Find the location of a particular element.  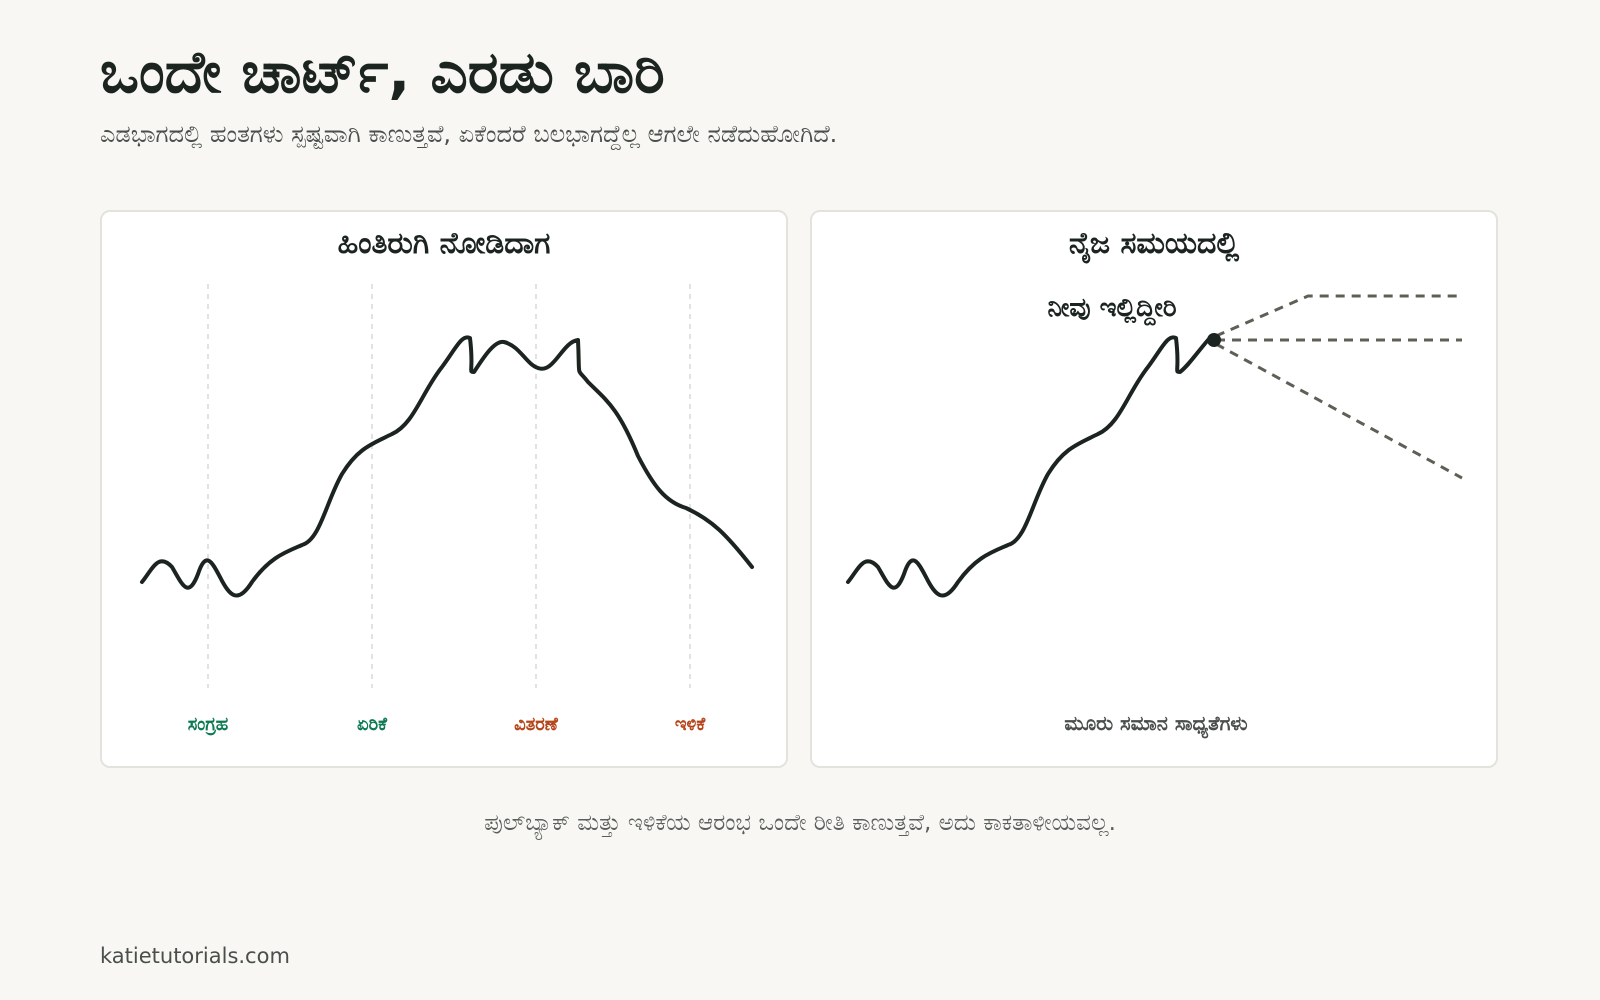

phase-label-accumulation: ಸಂಗ್ರಹ is located at coordinates (208, 725).